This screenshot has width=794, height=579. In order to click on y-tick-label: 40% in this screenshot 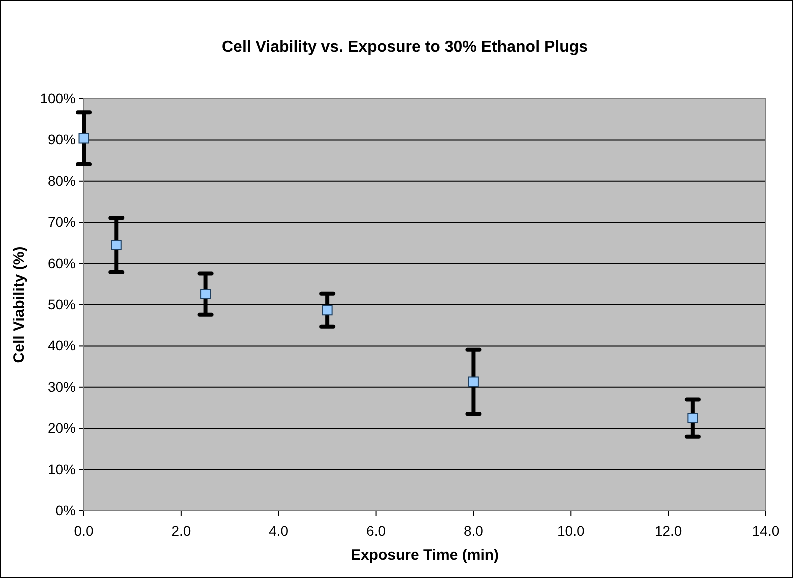, I will do `click(62, 346)`.